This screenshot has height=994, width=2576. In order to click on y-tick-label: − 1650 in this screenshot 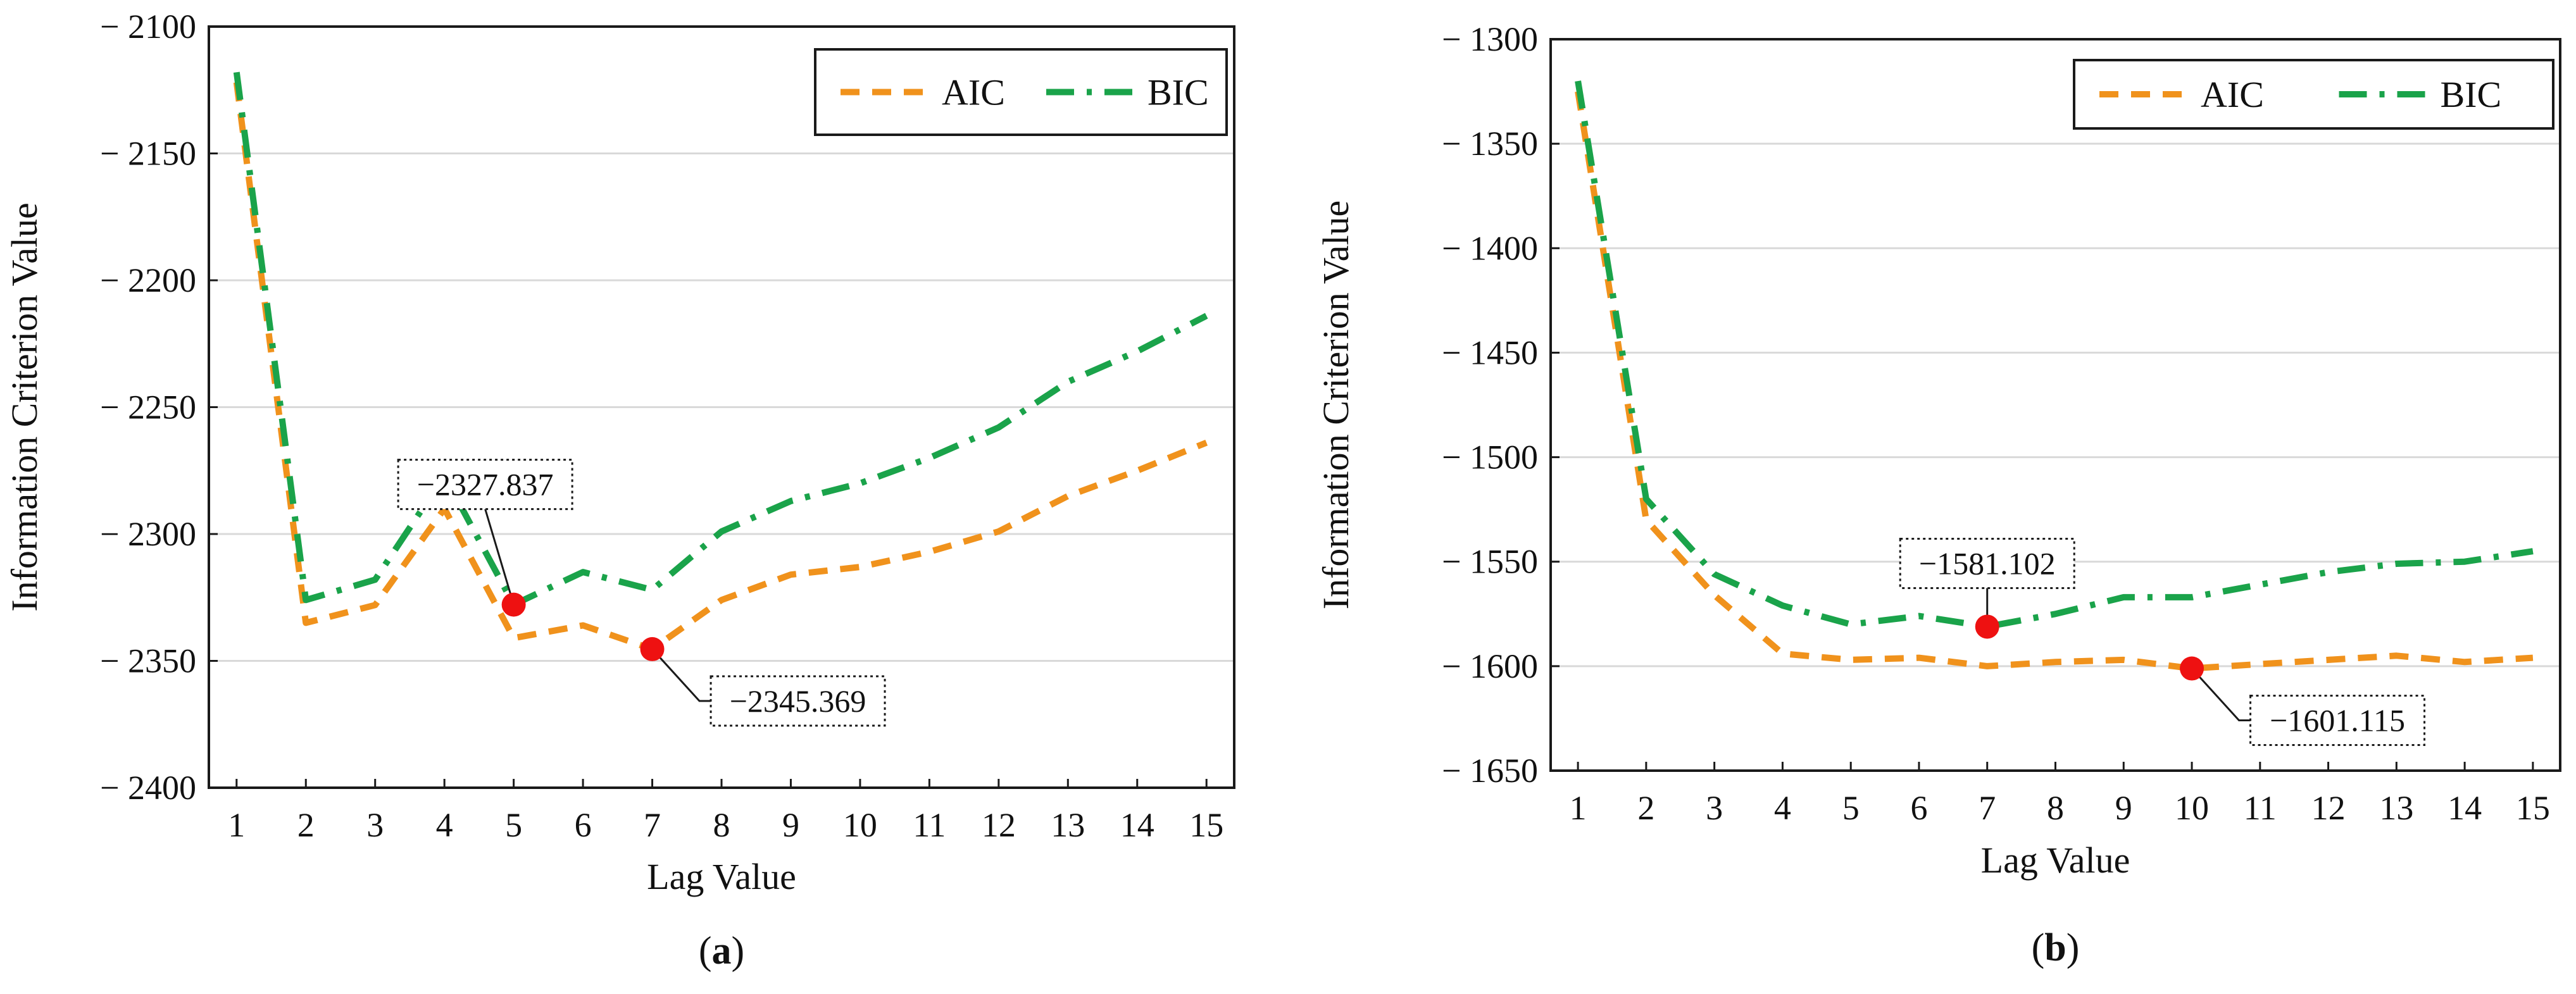, I will do `click(1490, 771)`.